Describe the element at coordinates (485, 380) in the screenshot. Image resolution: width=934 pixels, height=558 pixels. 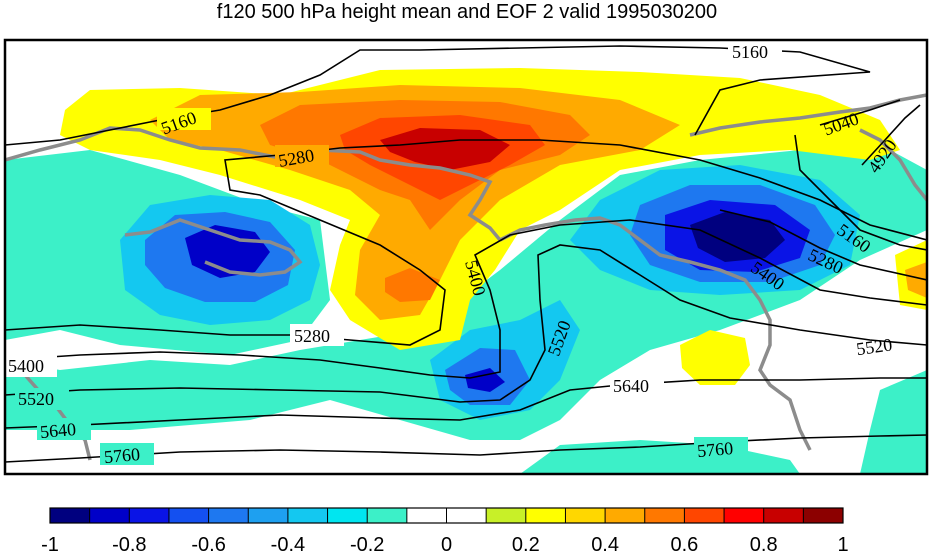
I see `anomaly-blue-south-core` at that location.